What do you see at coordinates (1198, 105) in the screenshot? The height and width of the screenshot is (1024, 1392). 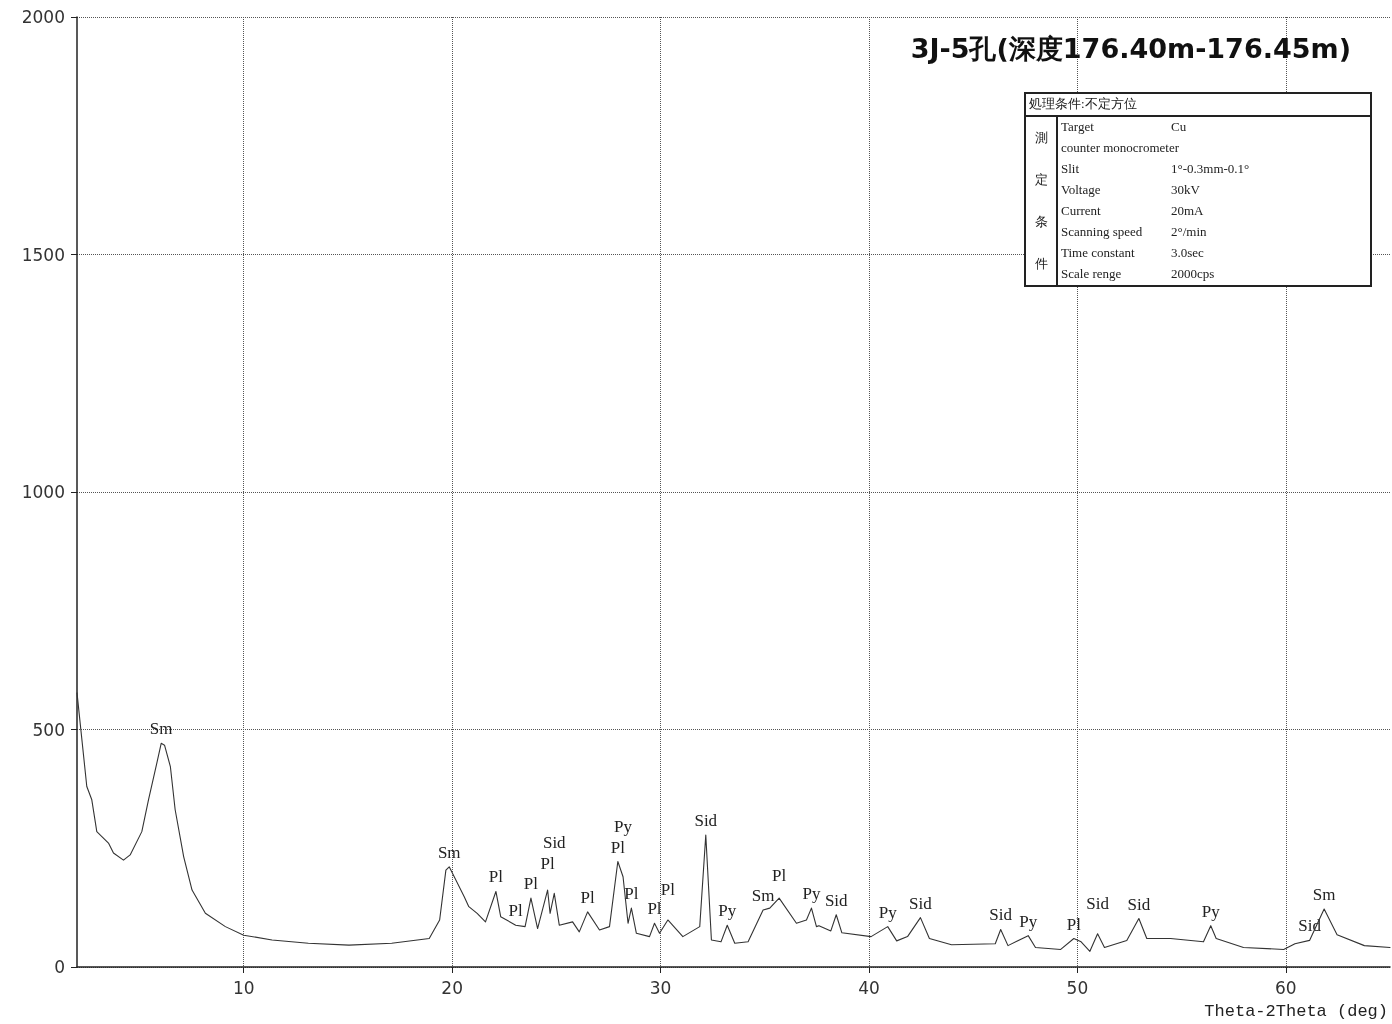 I see `annotation: 処理条件:不定方位` at bounding box center [1198, 105].